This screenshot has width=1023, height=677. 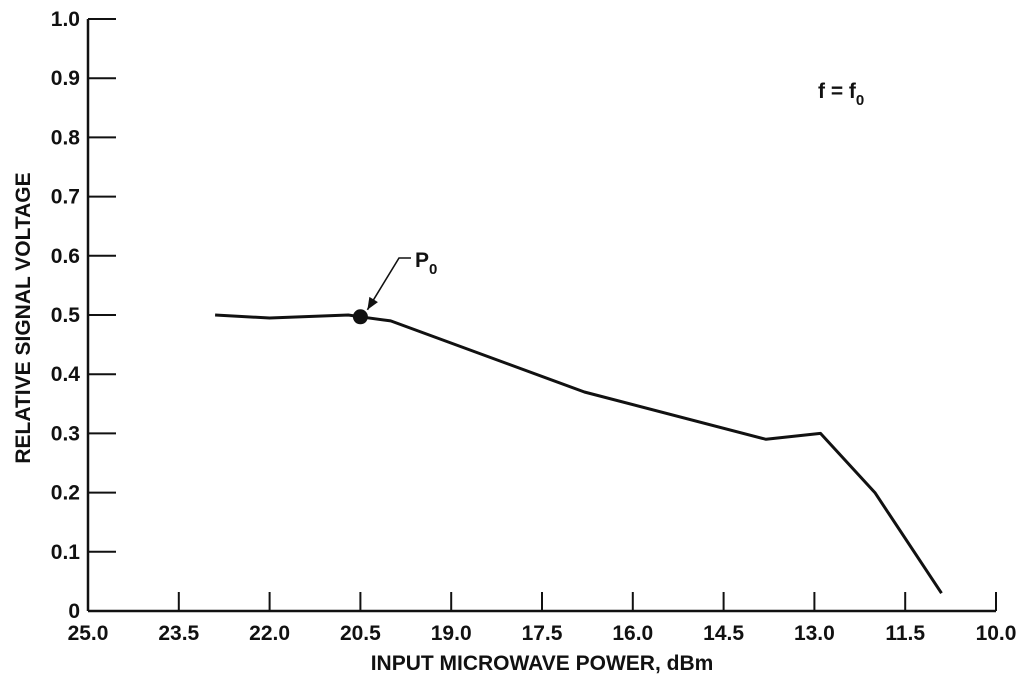 I want to click on x-tick-label: 22.0, so click(x=269, y=633).